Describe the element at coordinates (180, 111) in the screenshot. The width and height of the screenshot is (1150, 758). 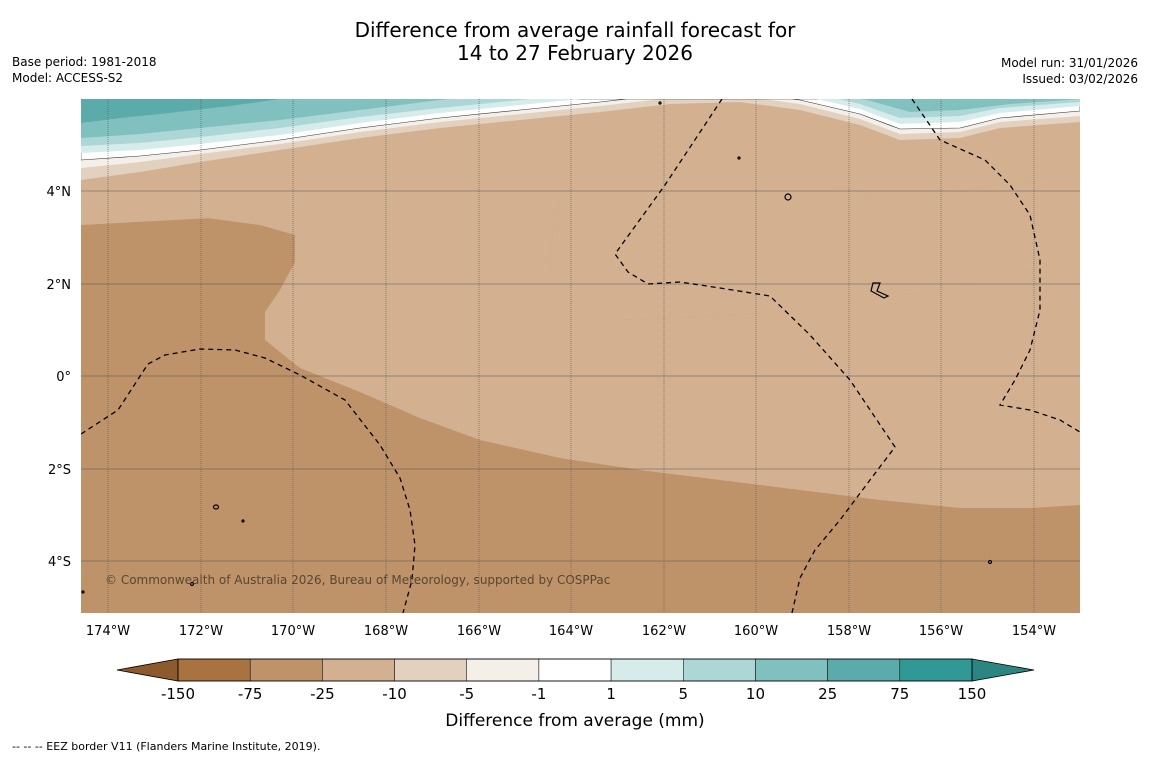
I see `anomaly-band-25-75-west` at that location.